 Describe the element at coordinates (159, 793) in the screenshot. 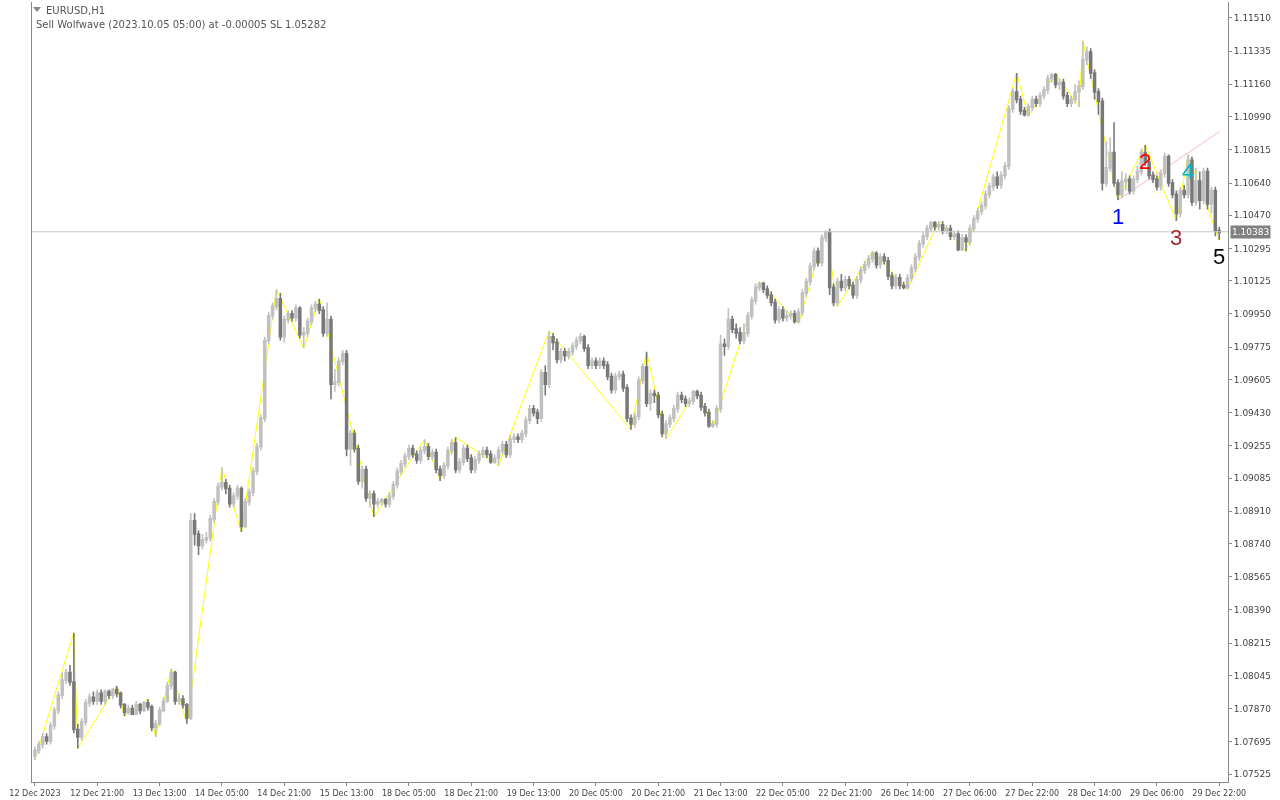

I see `x-tick-label: 13 Dec 13:00` at that location.